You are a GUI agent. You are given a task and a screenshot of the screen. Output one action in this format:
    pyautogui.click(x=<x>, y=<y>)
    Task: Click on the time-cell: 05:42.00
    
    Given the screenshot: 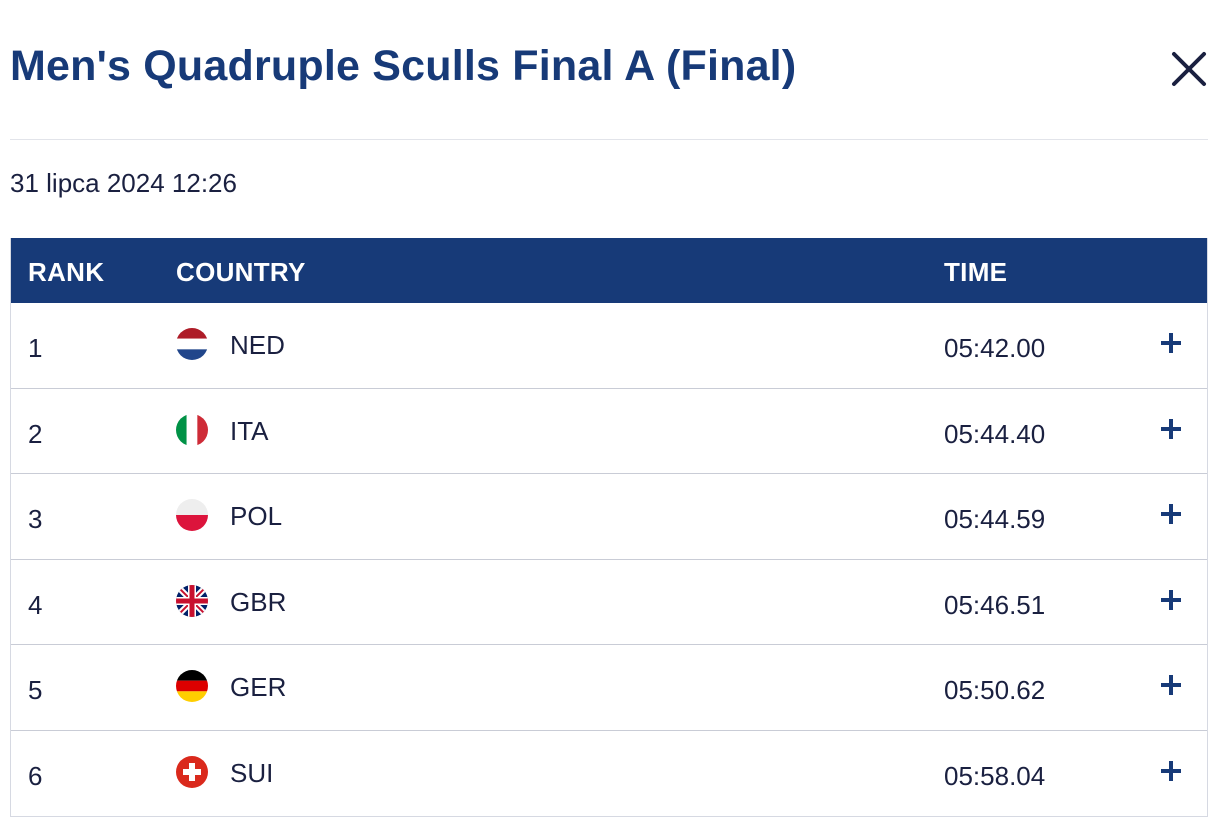 What is the action you would take?
    pyautogui.click(x=995, y=348)
    